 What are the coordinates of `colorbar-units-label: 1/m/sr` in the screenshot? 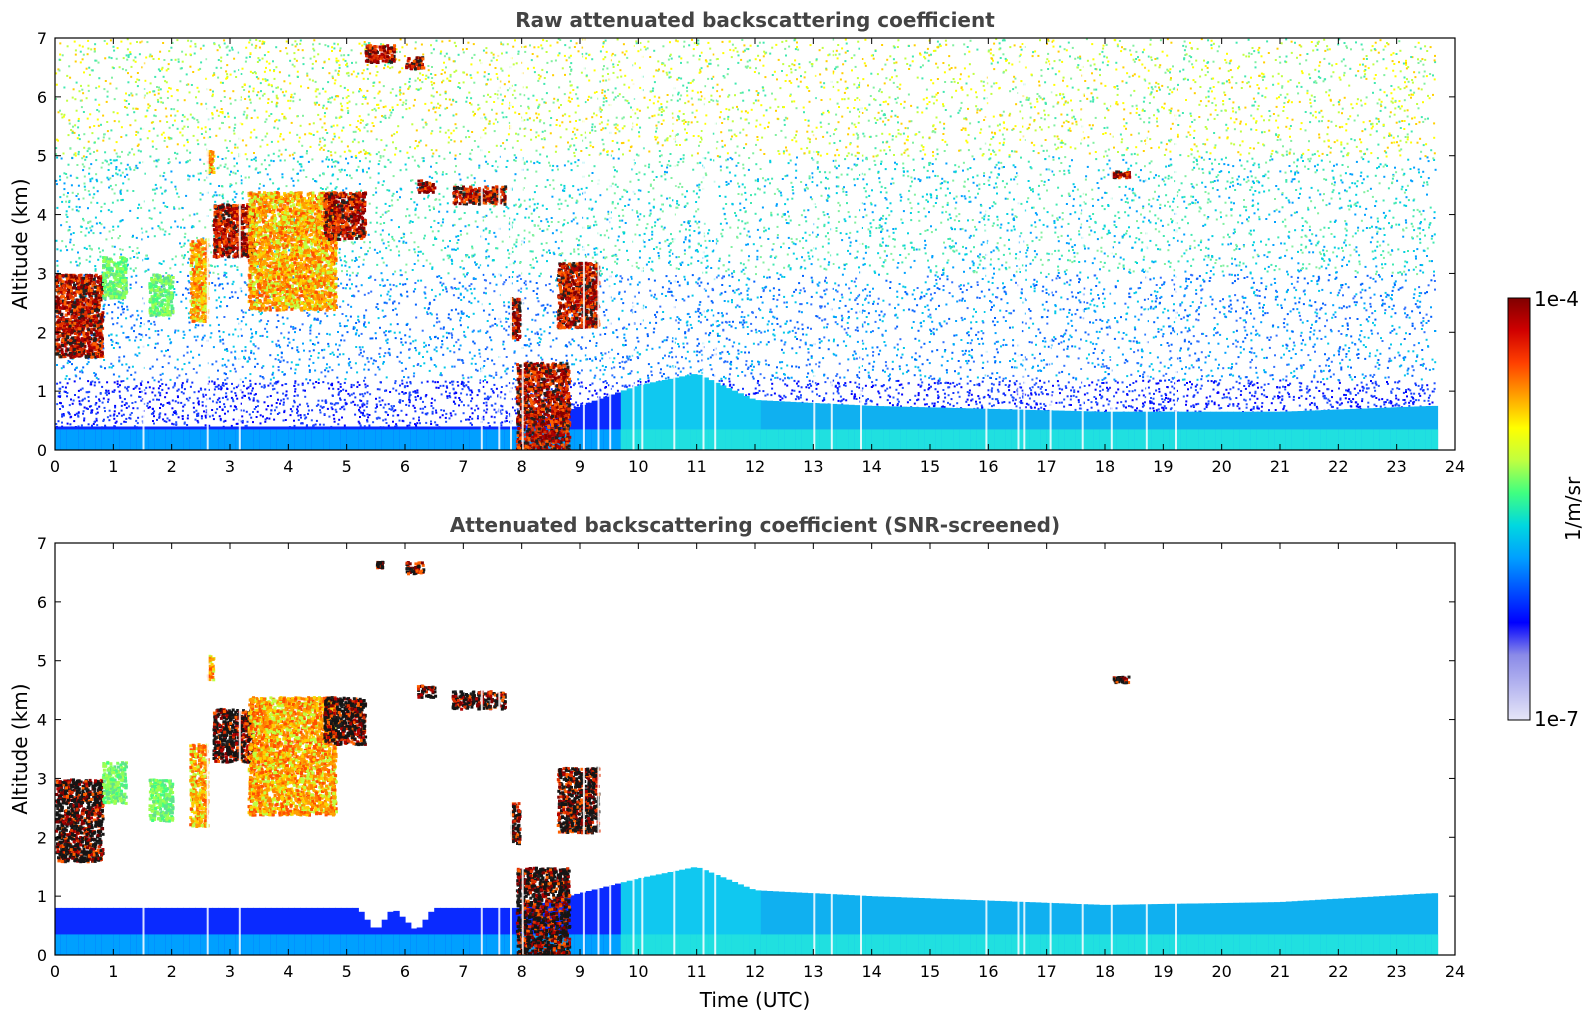 It's located at (1573, 508).